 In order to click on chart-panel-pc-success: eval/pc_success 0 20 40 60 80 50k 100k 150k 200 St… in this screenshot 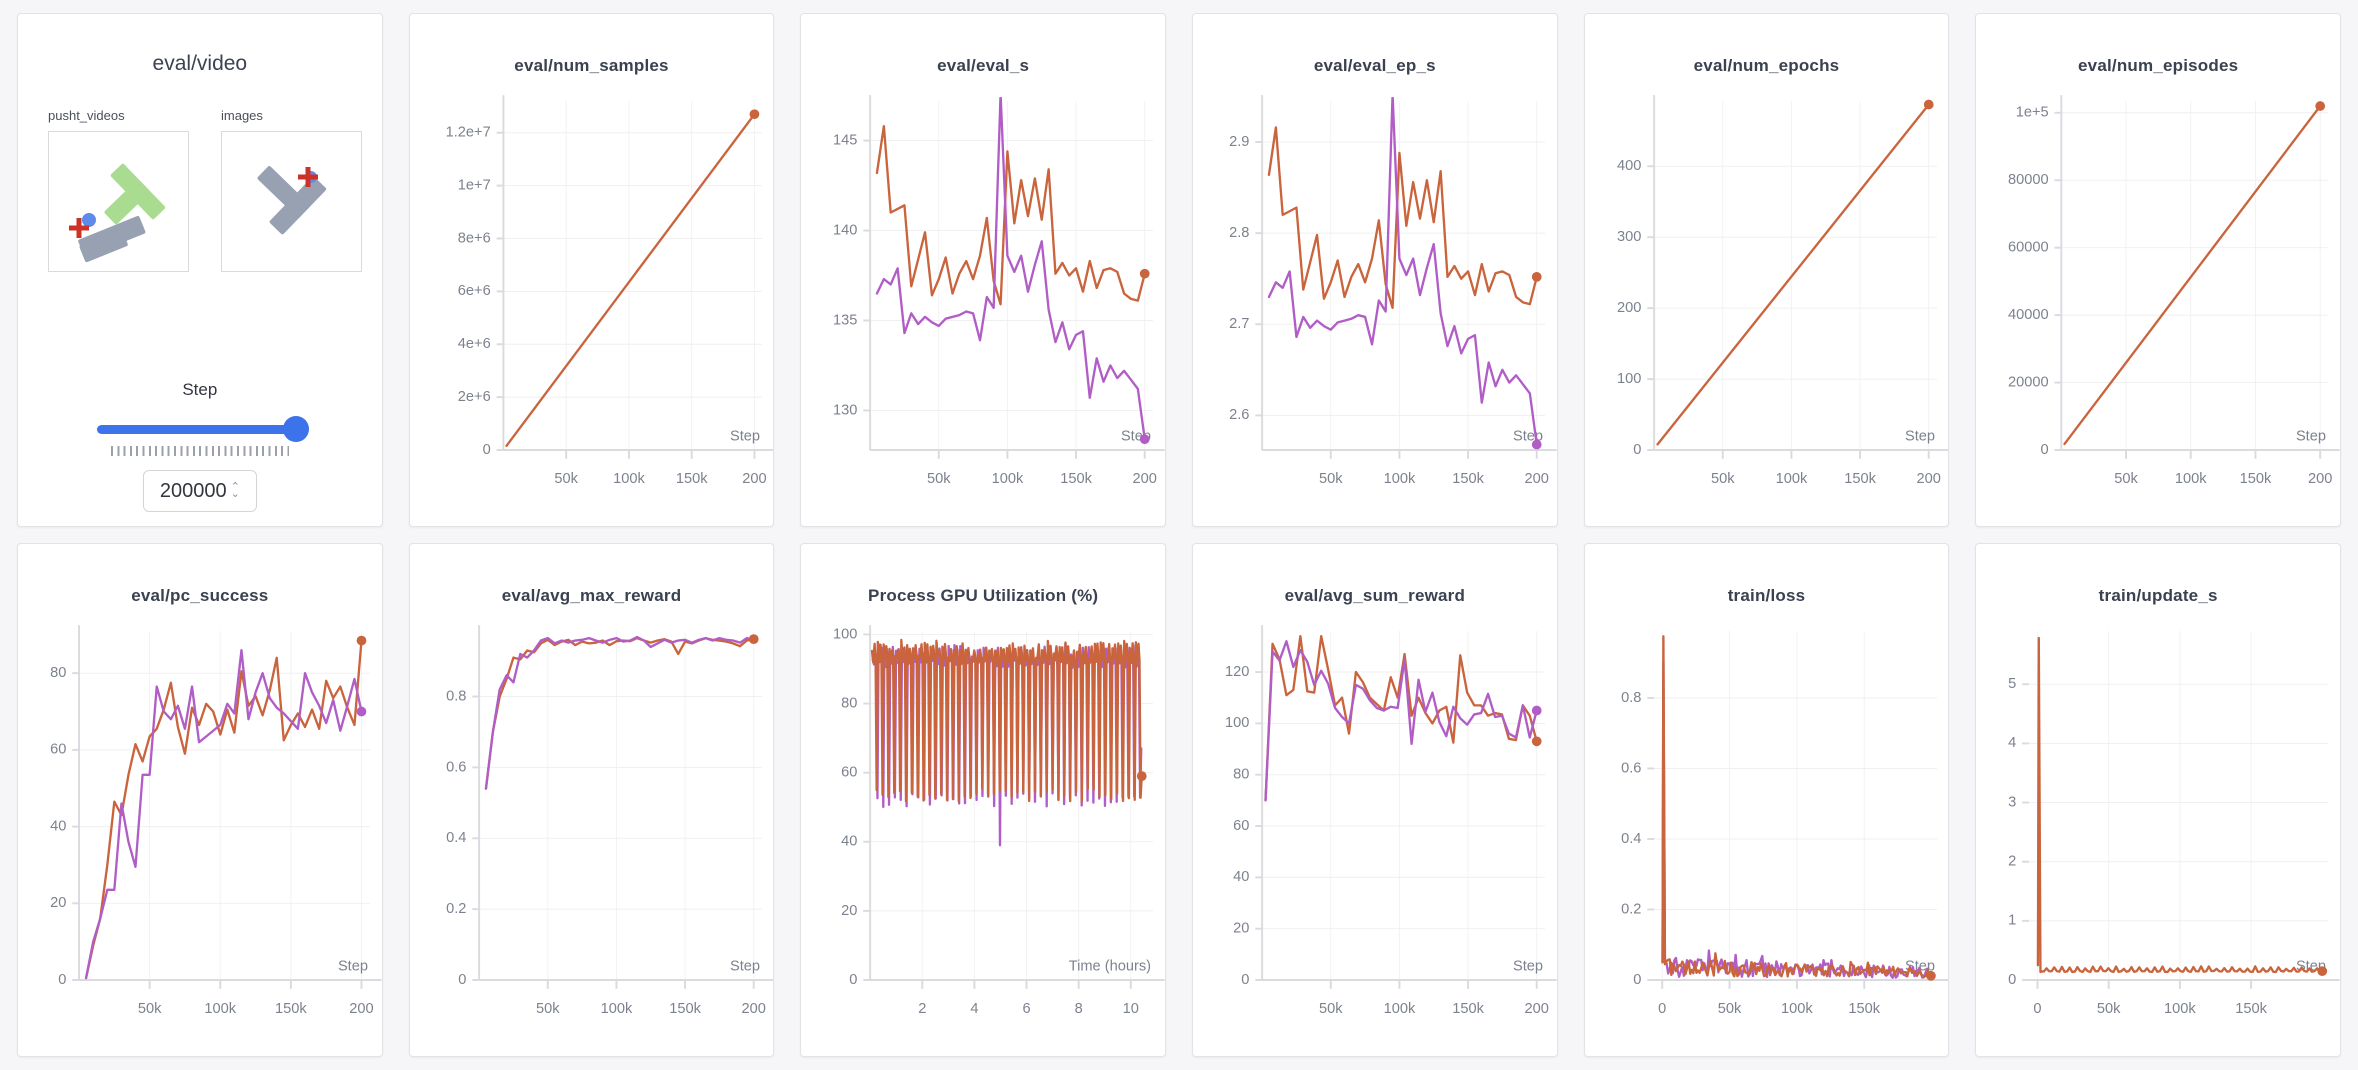, I will do `click(200, 800)`.